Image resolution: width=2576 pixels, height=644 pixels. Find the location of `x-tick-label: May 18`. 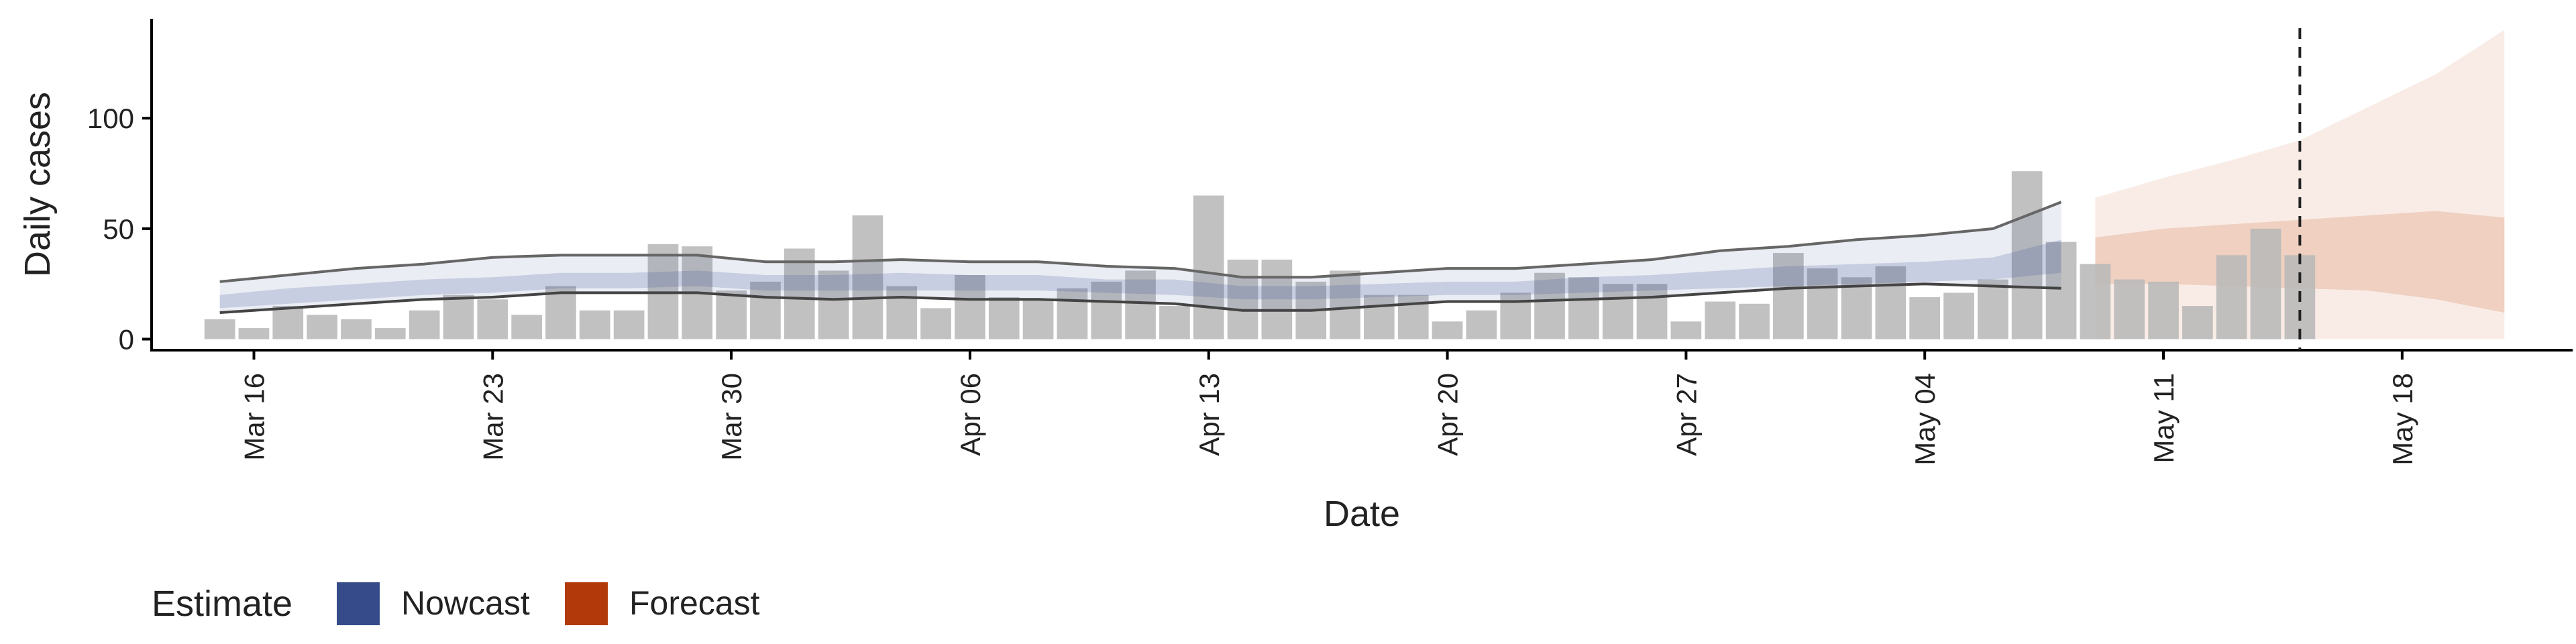

x-tick-label: May 18 is located at coordinates (2402, 419).